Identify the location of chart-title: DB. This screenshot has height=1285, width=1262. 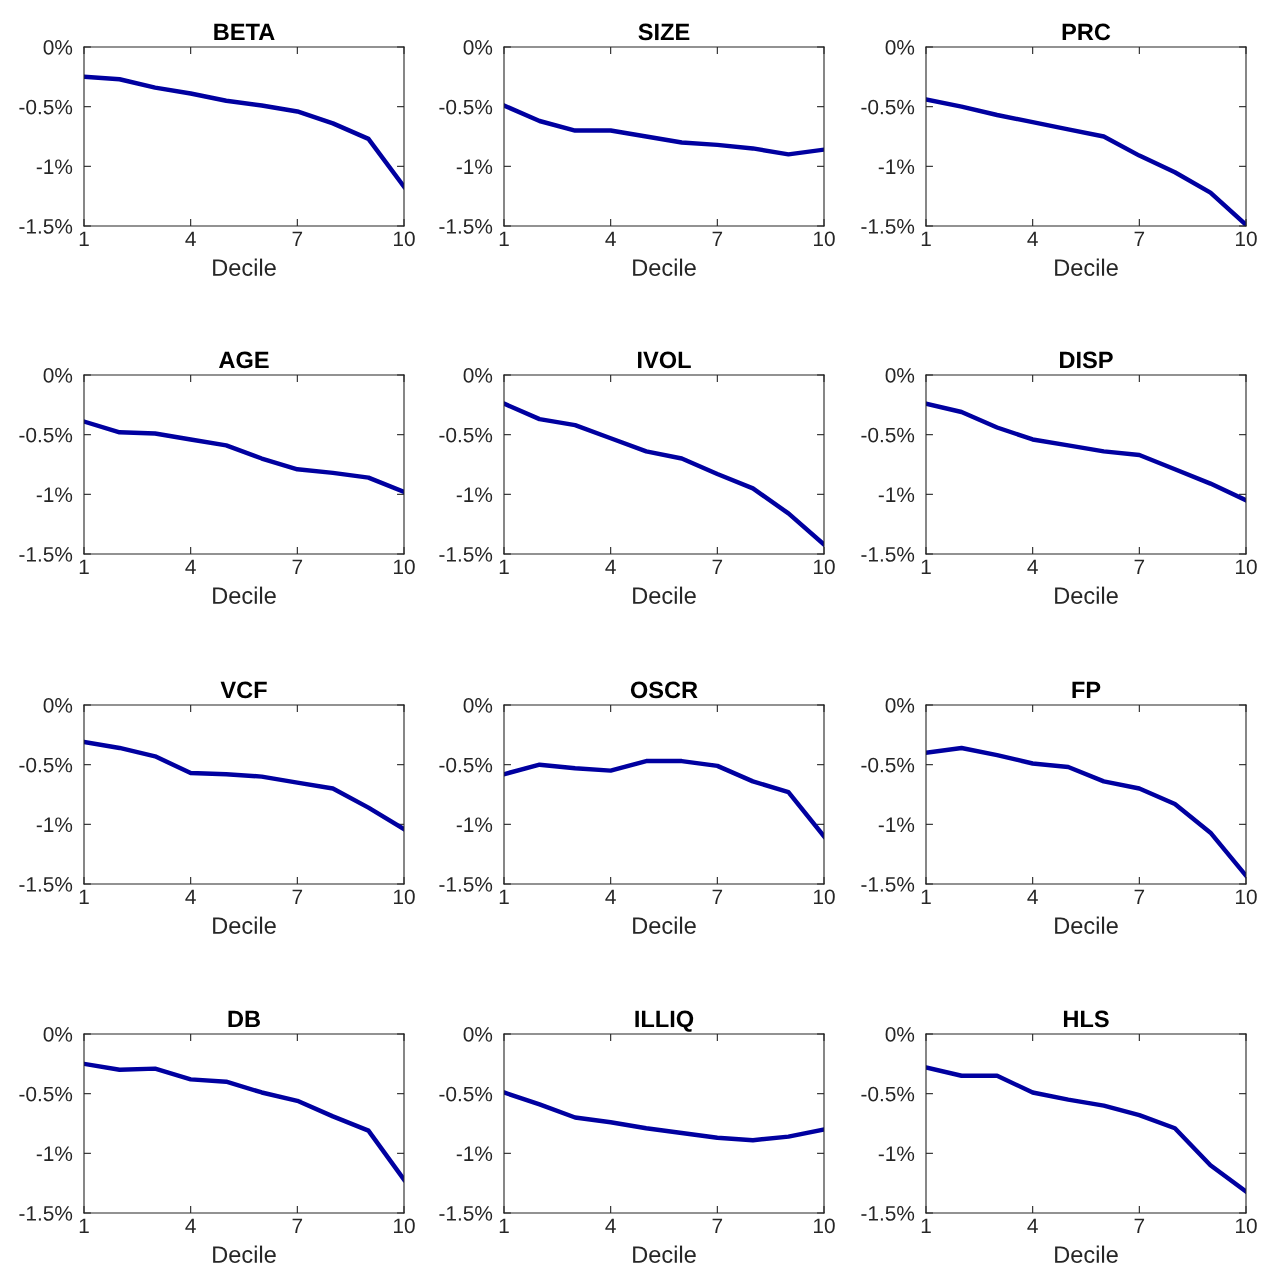
(244, 1019).